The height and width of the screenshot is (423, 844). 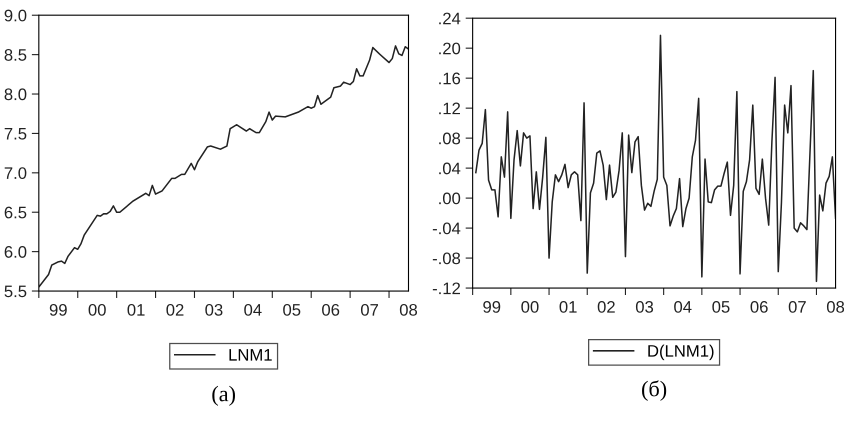 I want to click on y-tick-label: 6.0, so click(x=15, y=252).